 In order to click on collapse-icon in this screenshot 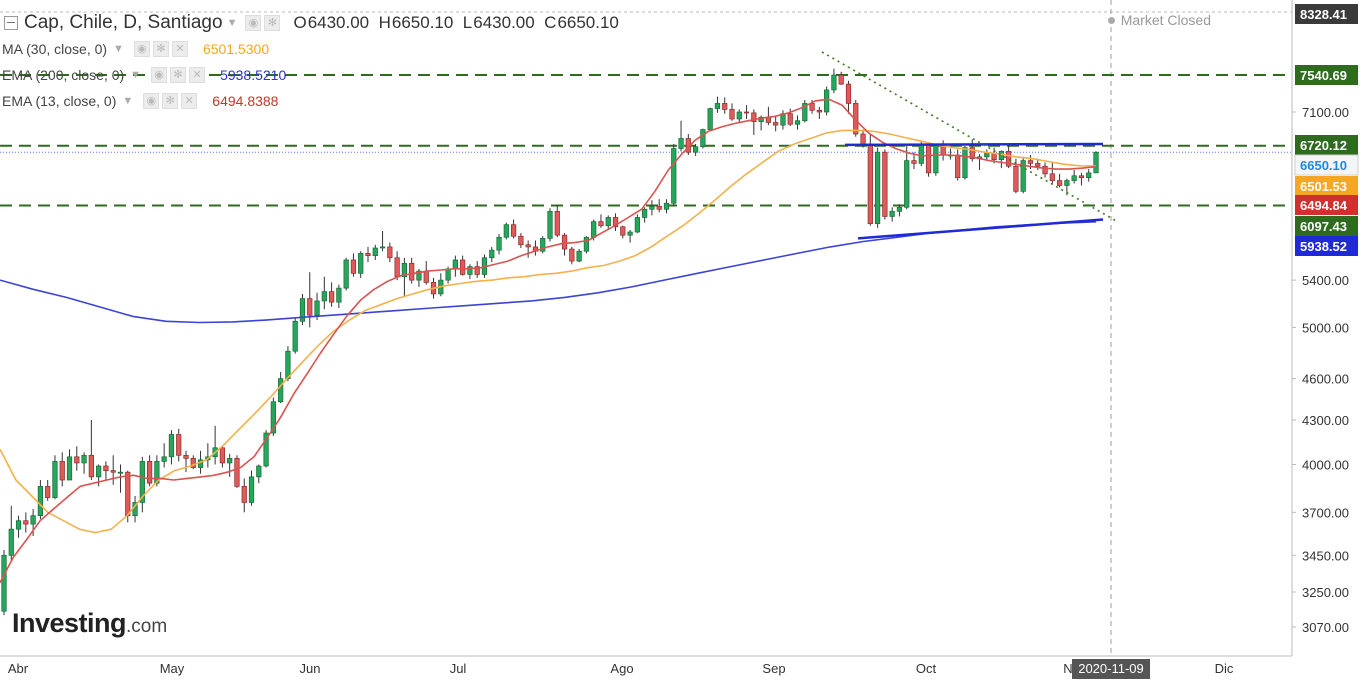, I will do `click(11, 23)`.